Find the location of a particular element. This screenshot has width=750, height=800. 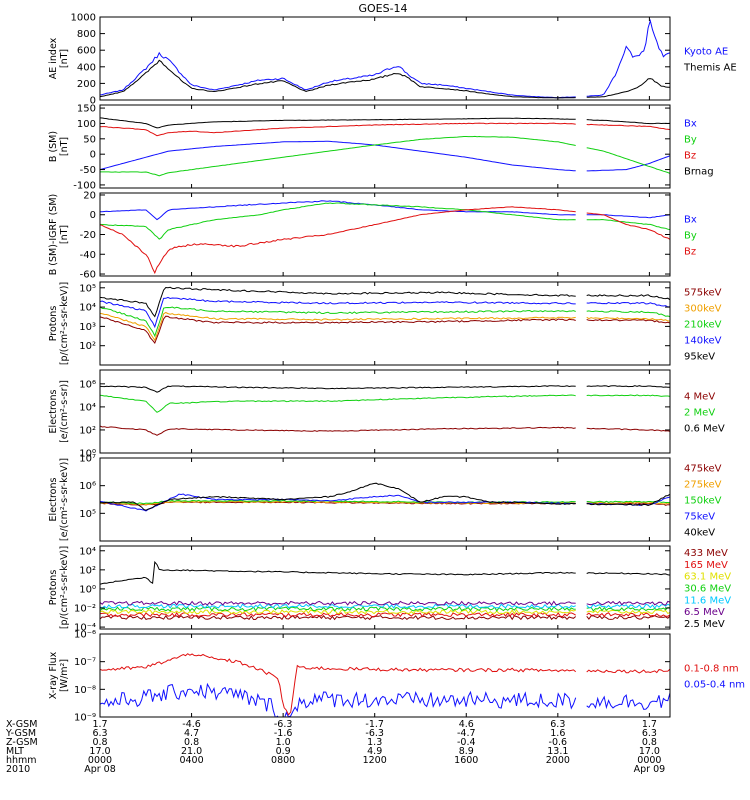

axis-row-value: 0.8 is located at coordinates (99, 742).